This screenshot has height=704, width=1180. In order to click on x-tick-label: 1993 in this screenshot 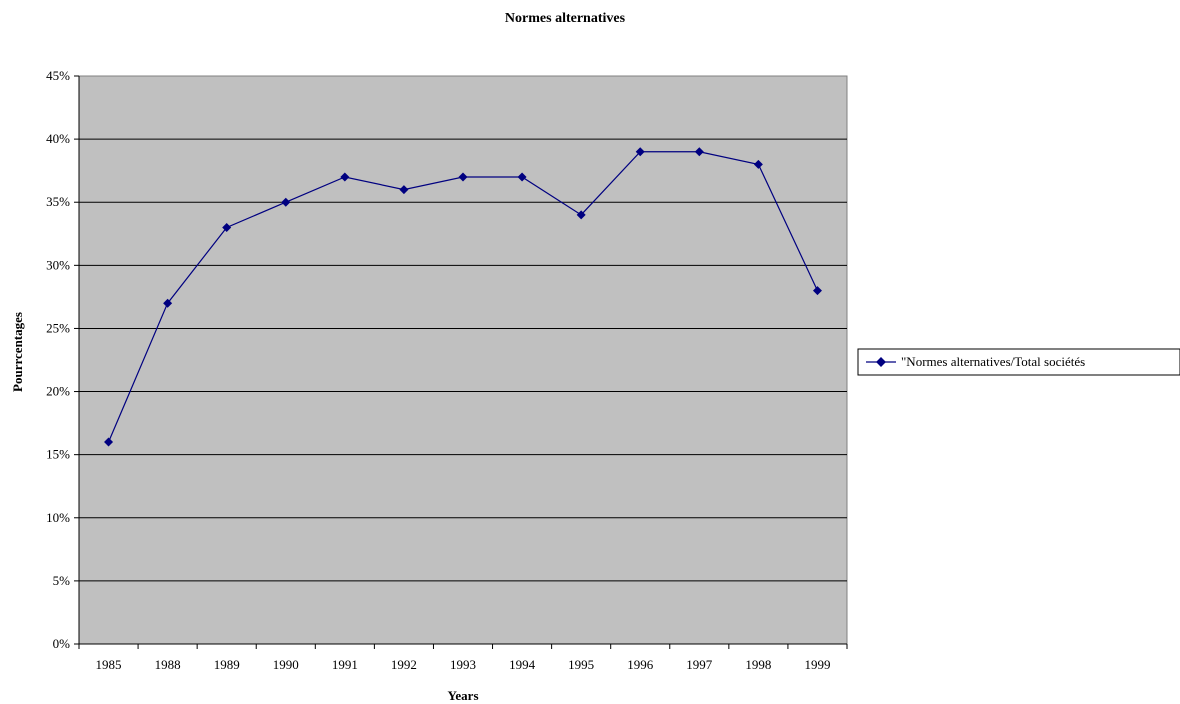, I will do `click(463, 664)`.